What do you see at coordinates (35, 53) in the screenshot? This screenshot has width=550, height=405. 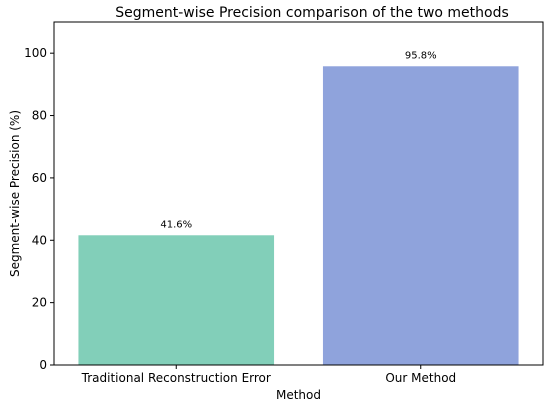 I see `y-tick-label: 100` at bounding box center [35, 53].